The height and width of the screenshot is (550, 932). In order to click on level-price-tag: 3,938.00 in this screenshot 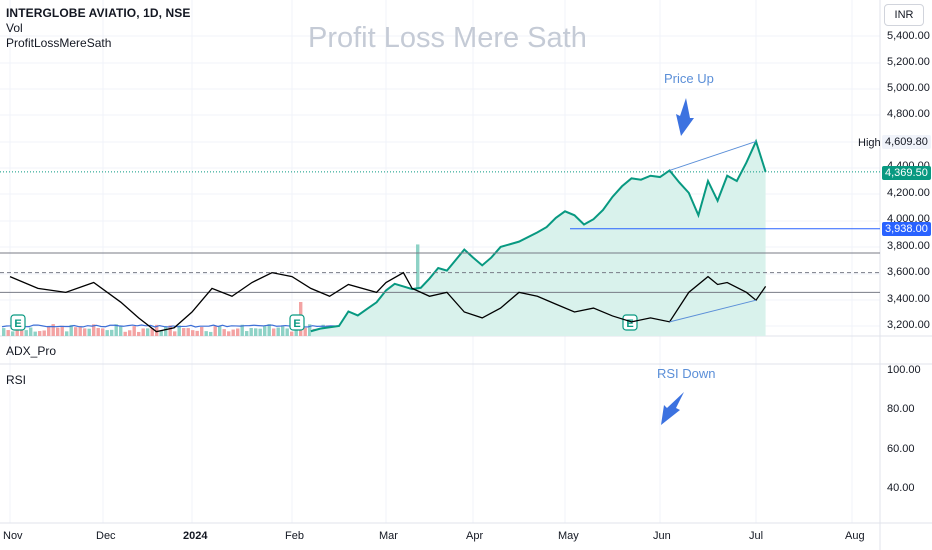, I will do `click(906, 229)`.